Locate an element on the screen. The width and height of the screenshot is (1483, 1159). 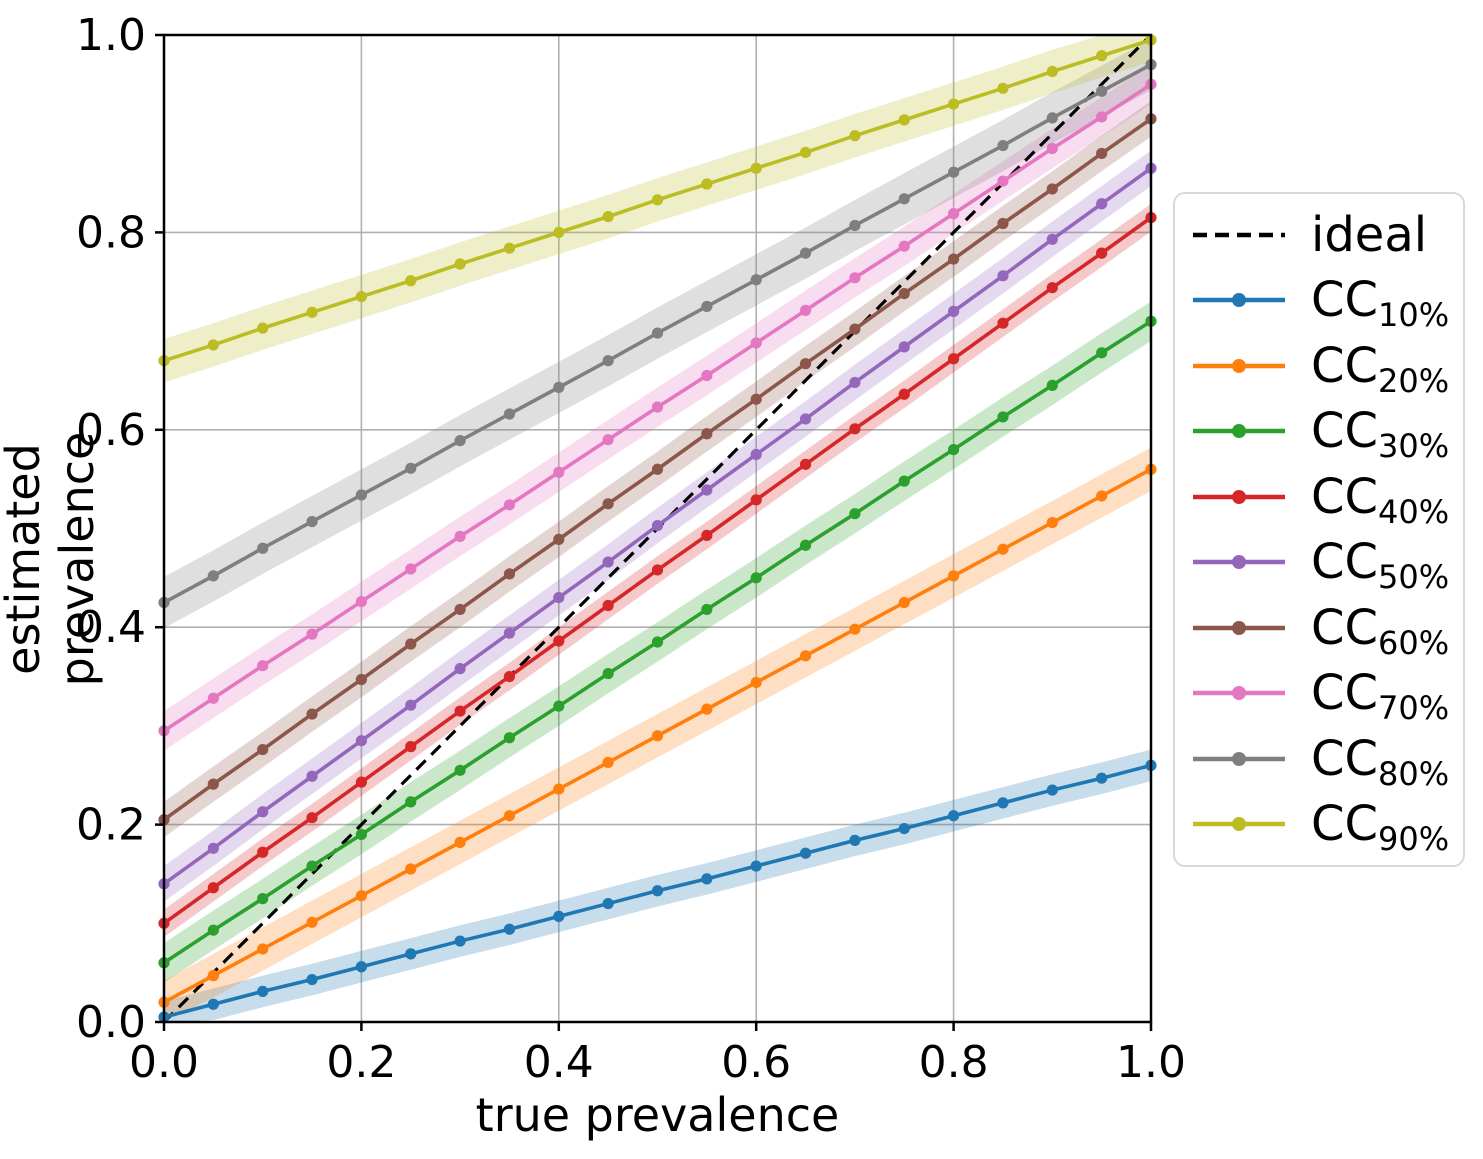
x-tick-label: 0.2 is located at coordinates (361, 1062).